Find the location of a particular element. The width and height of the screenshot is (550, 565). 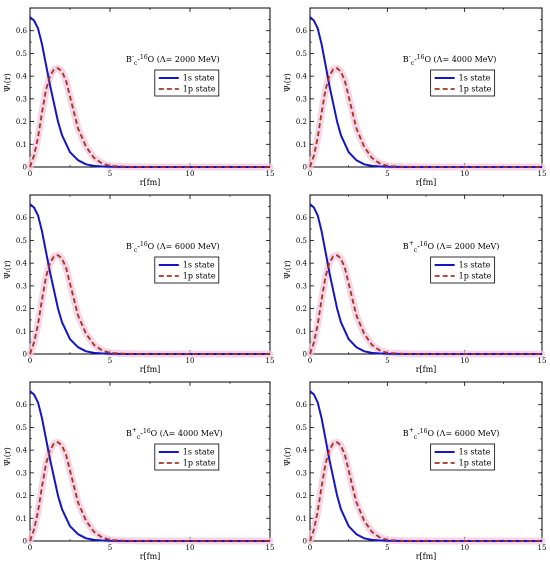

system-annotation: B-c-16O (Λ= 4000 MeV) is located at coordinates (450, 60).